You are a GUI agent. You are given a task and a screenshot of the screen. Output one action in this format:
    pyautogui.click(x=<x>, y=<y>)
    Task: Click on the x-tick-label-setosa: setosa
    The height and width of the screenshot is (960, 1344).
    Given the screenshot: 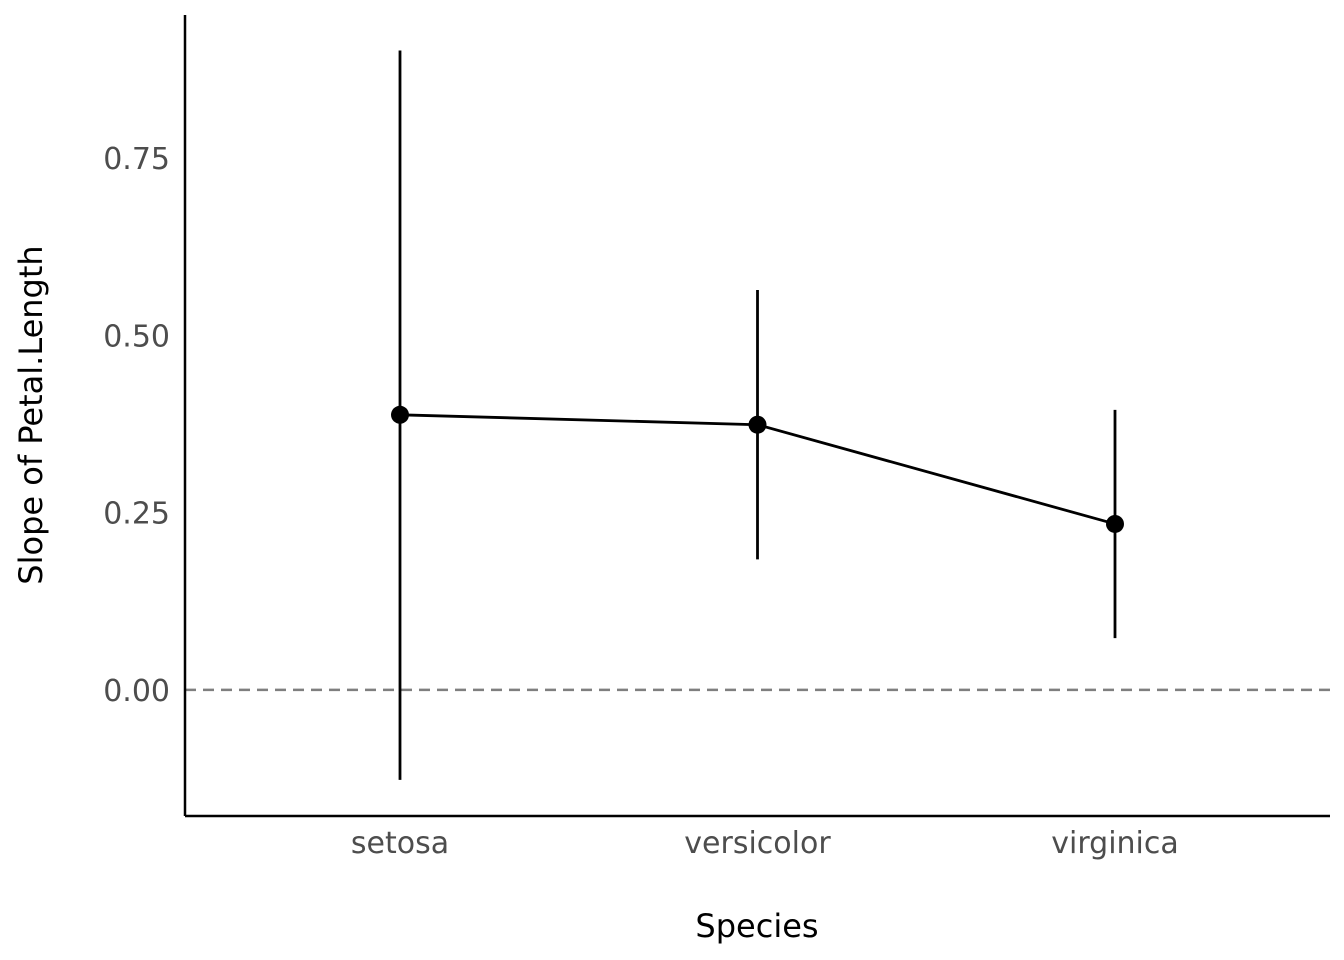 What is the action you would take?
    pyautogui.click(x=400, y=843)
    